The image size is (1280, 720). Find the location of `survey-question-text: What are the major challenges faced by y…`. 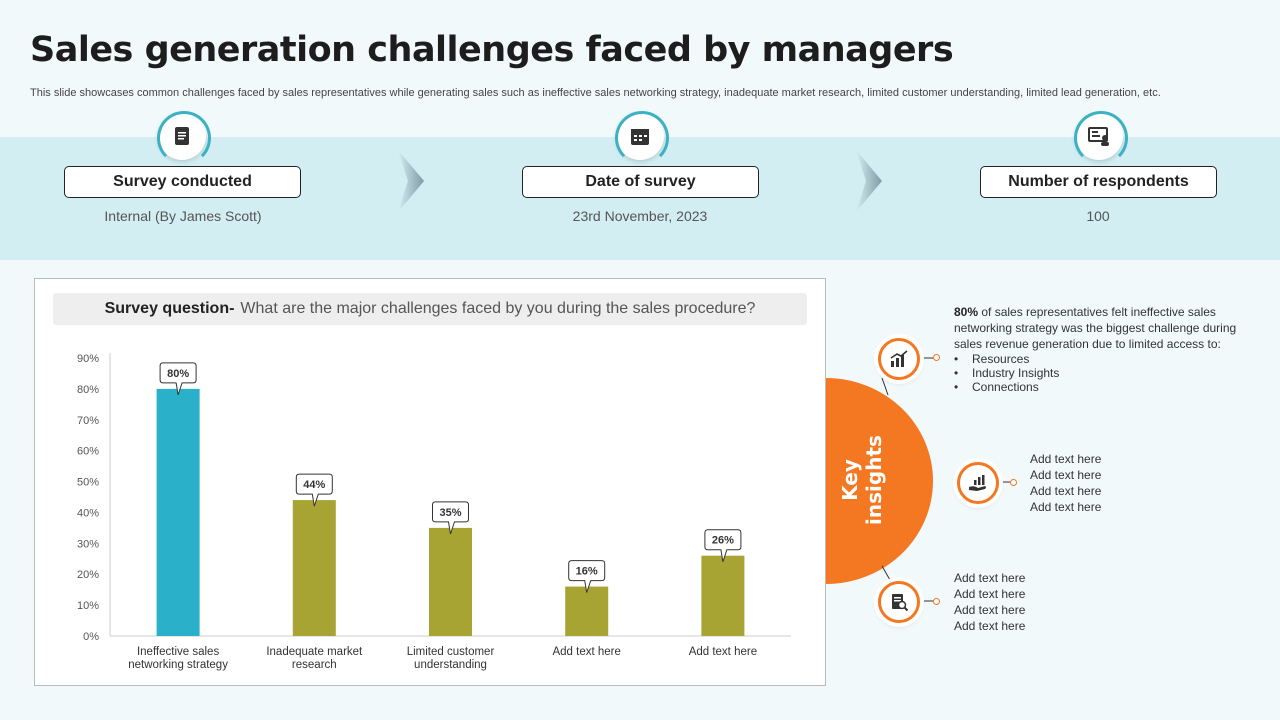

survey-question-text: What are the major challenges faced by y… is located at coordinates (498, 308).